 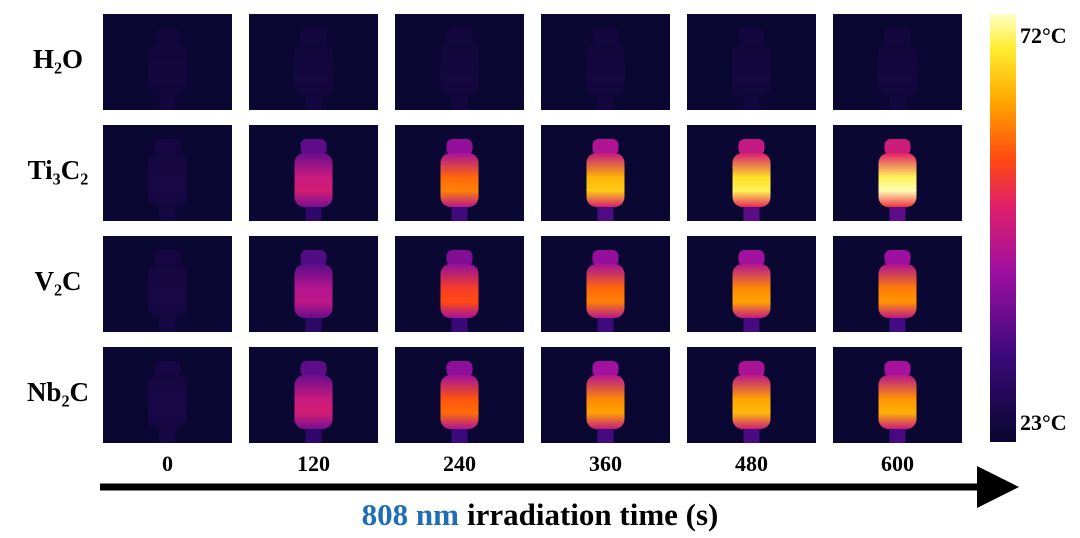 I want to click on time-label: 120, so click(x=313, y=463).